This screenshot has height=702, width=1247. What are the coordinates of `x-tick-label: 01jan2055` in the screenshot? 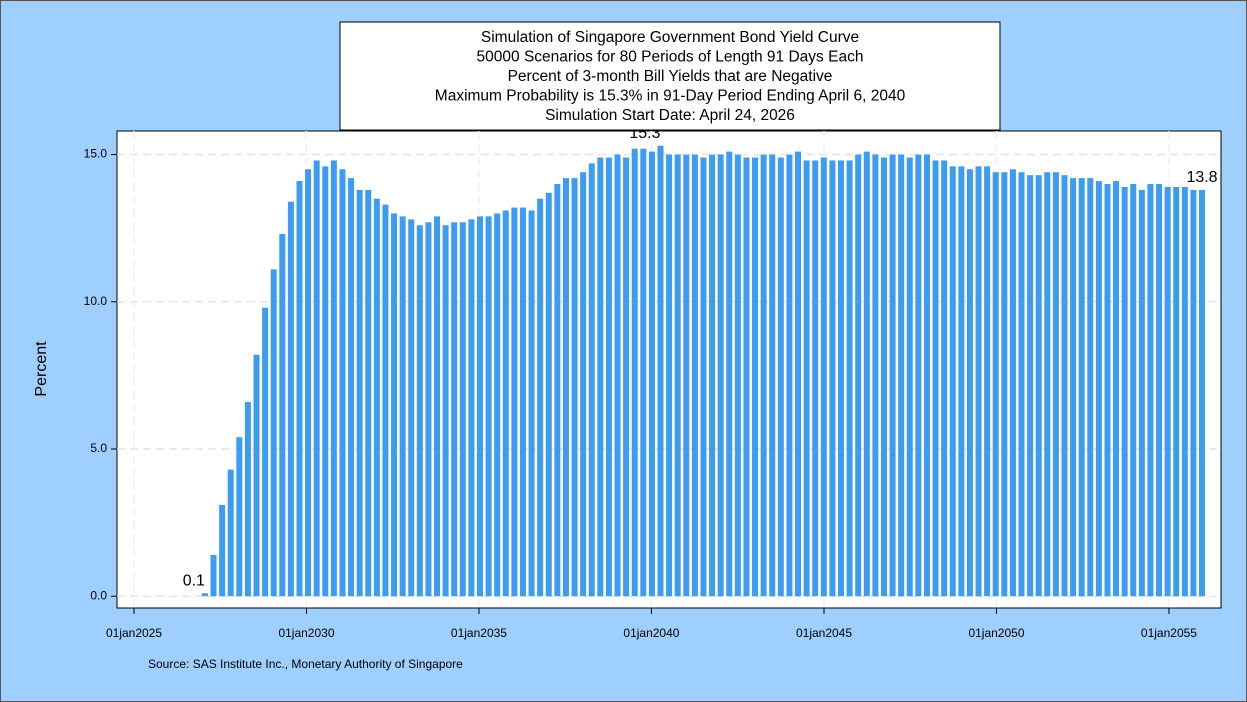 It's located at (1169, 633).